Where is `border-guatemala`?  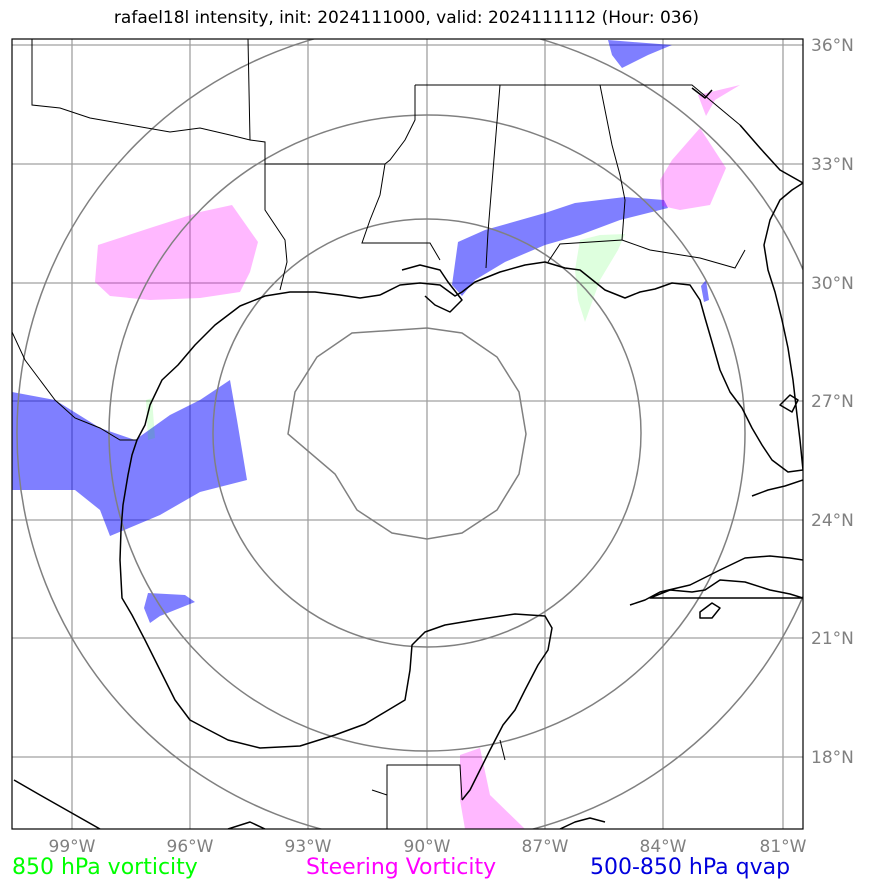 border-guatemala is located at coordinates (424, 796).